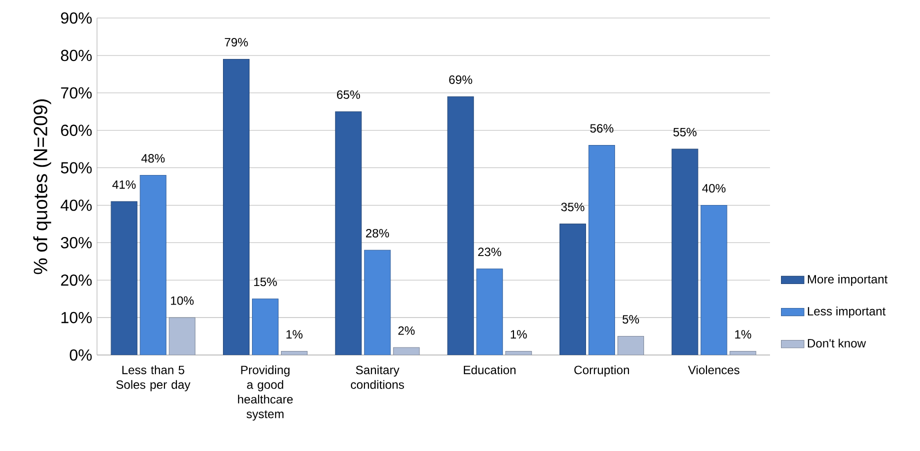 This screenshot has width=920, height=451. Describe the element at coordinates (490, 252) in the screenshot. I see `data-label: 23%` at that location.